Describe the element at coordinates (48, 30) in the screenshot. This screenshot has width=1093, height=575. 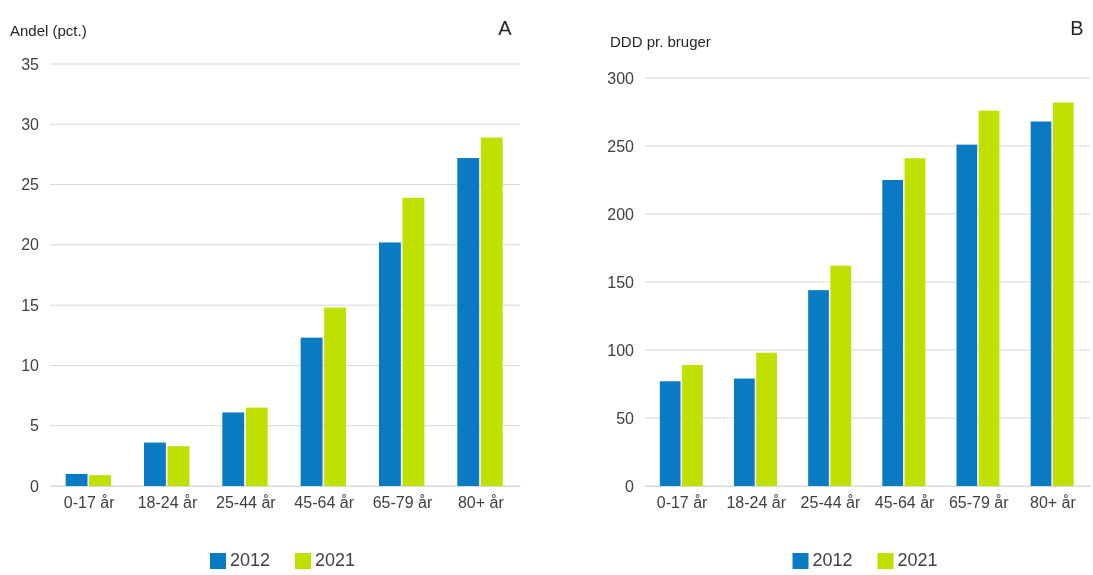
I see `y-axis-title: Andel (pct.)` at that location.